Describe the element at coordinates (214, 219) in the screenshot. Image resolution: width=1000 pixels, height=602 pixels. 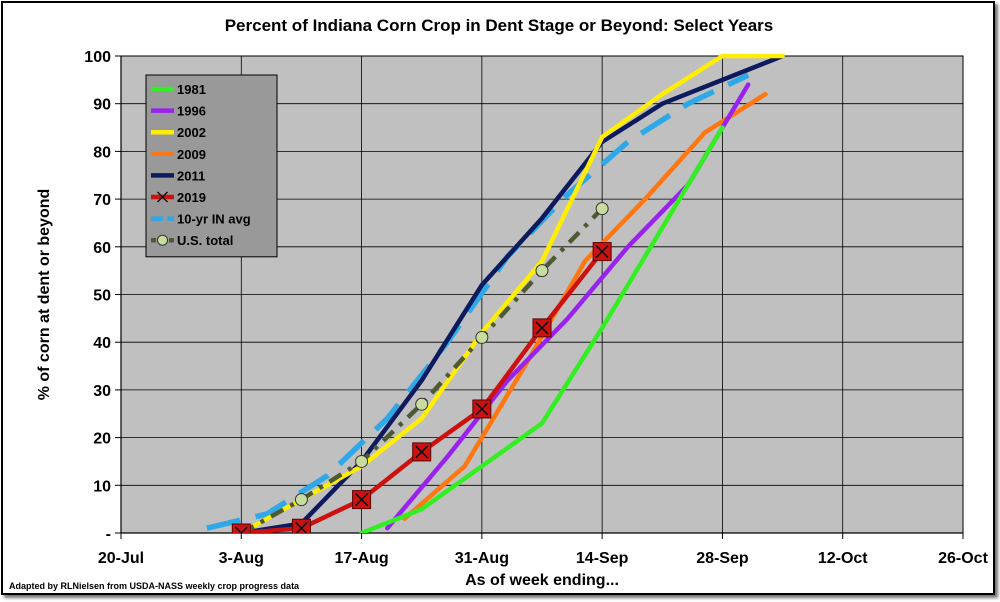
I see `legend-label-10-yr-in-avg: 10-yr IN avg` at that location.